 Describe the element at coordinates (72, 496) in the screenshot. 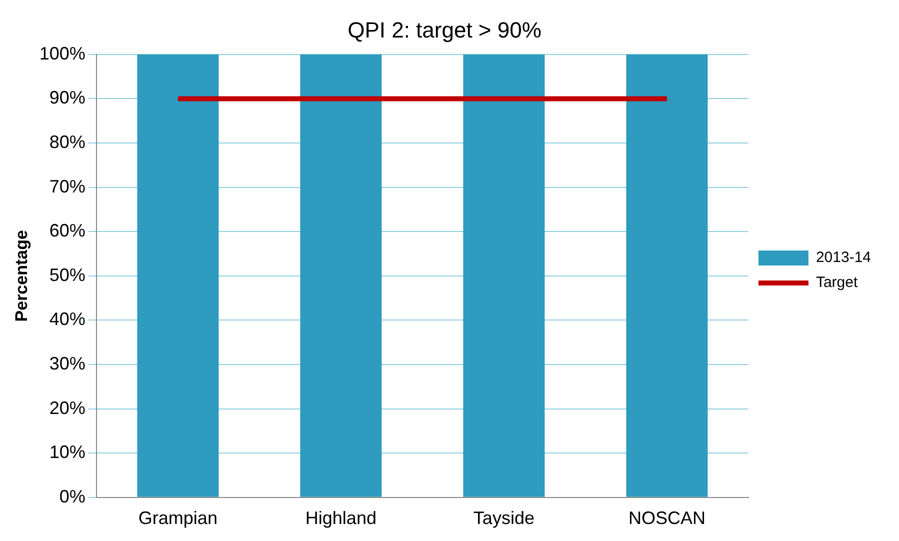

I see `y-tick-label: 0%` at that location.